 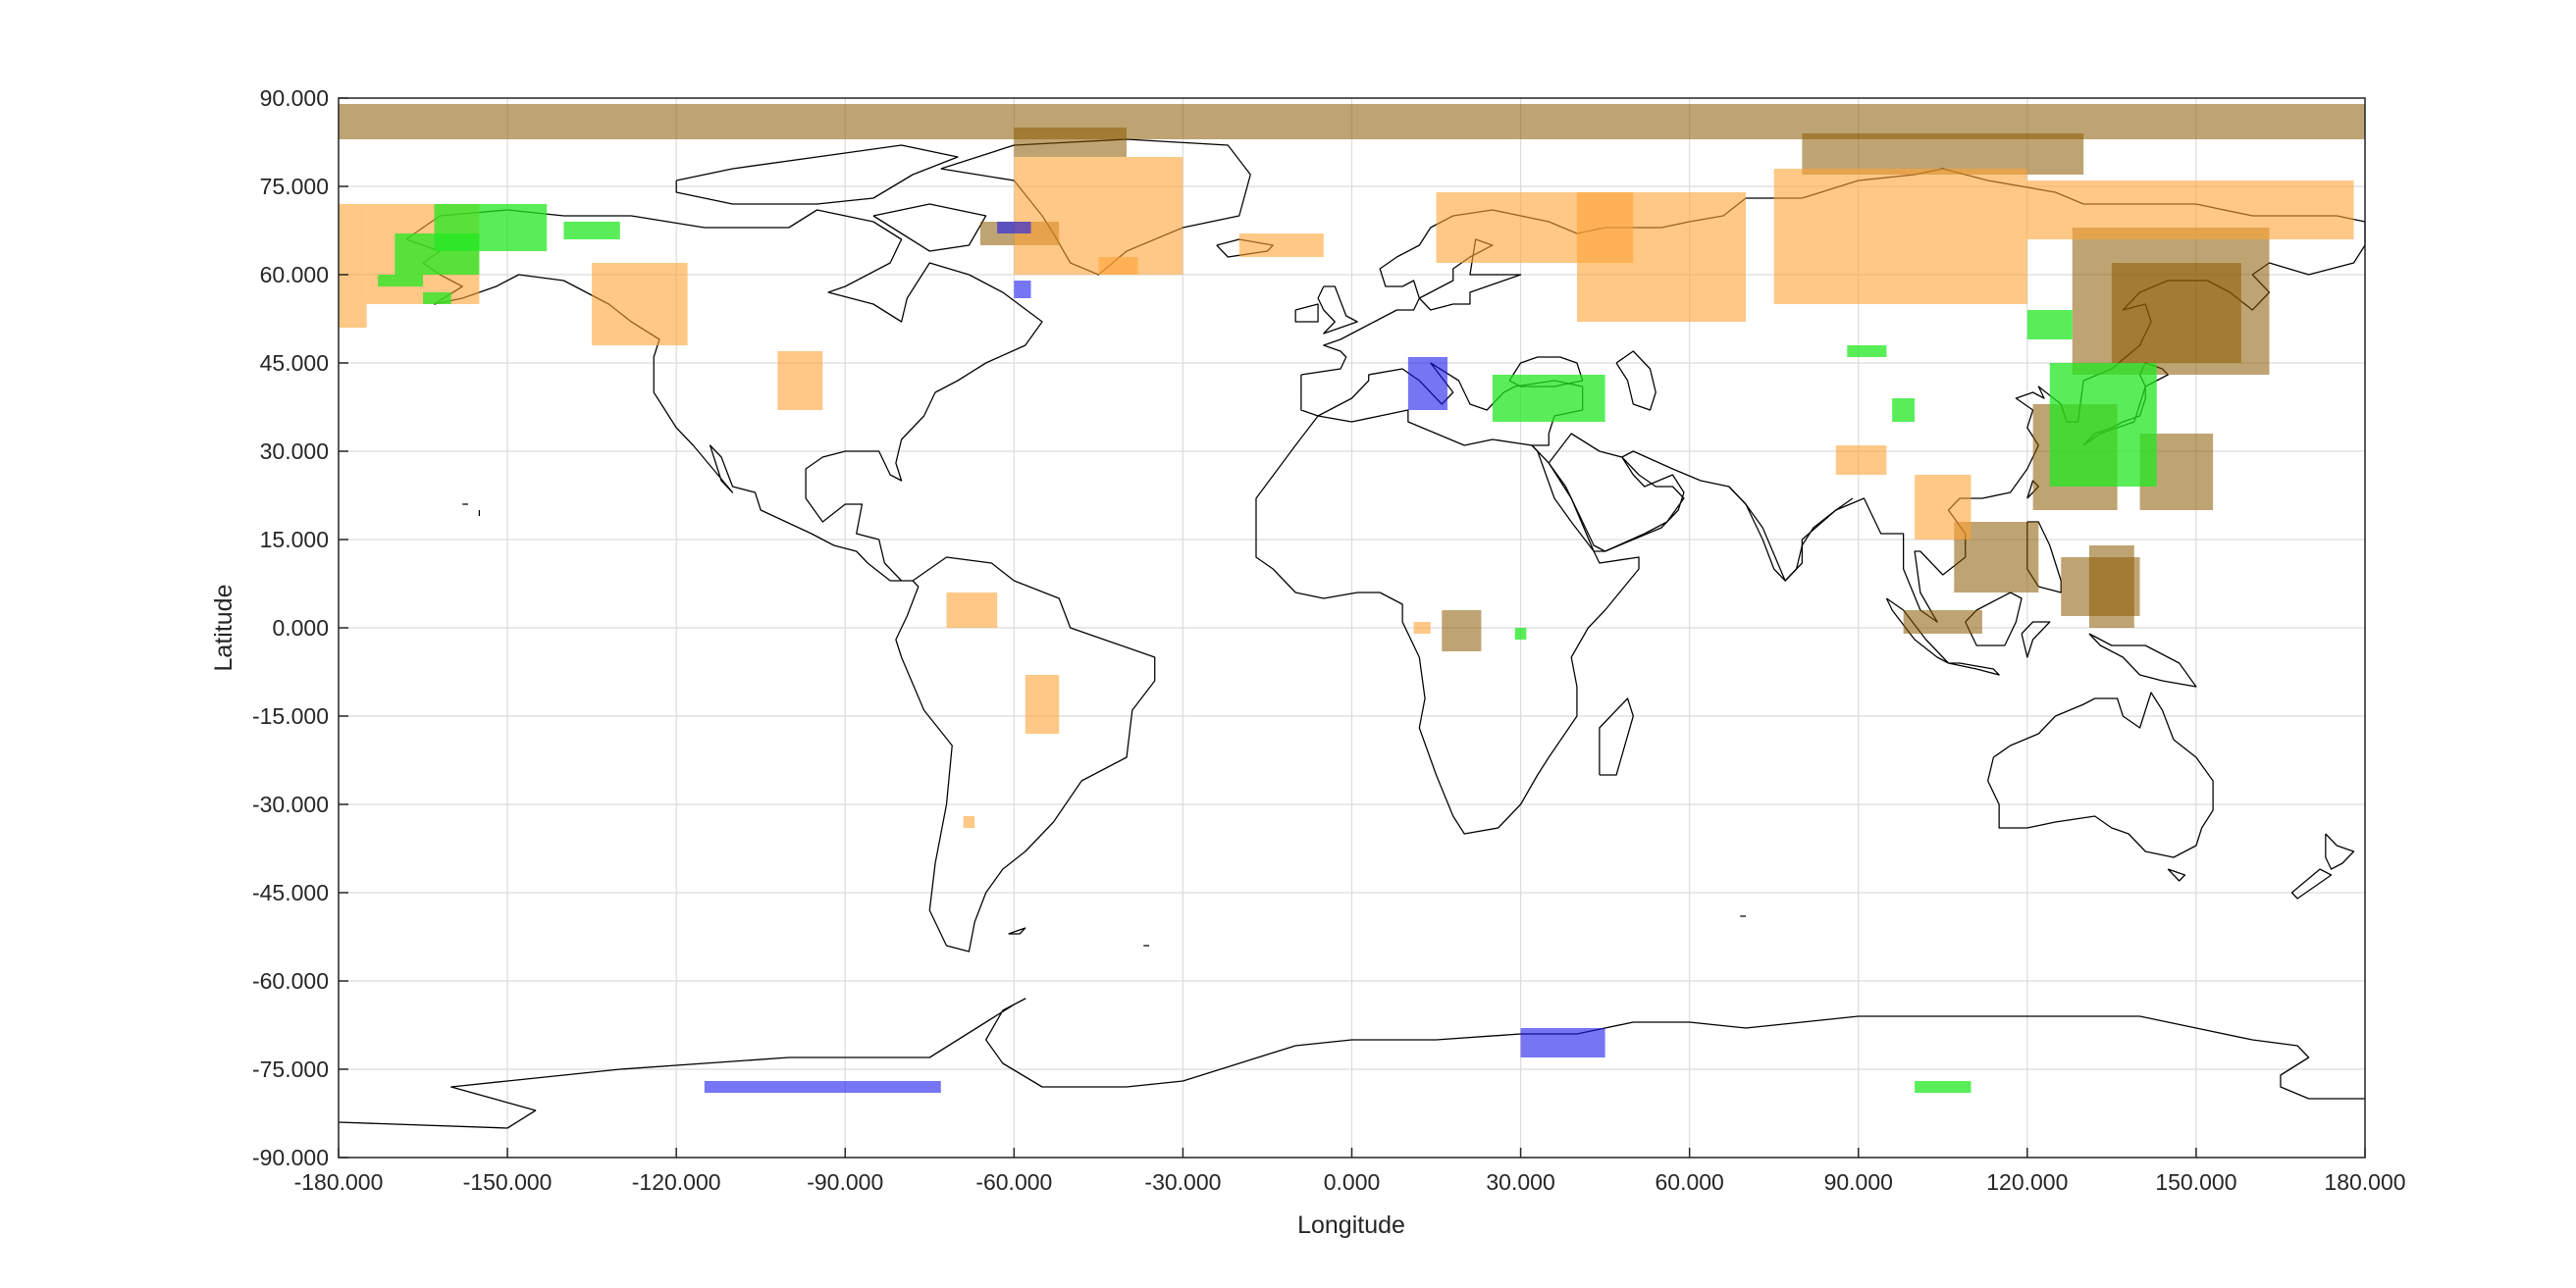 I want to click on baltic-scandinavia-coast, so click(x=1470, y=274).